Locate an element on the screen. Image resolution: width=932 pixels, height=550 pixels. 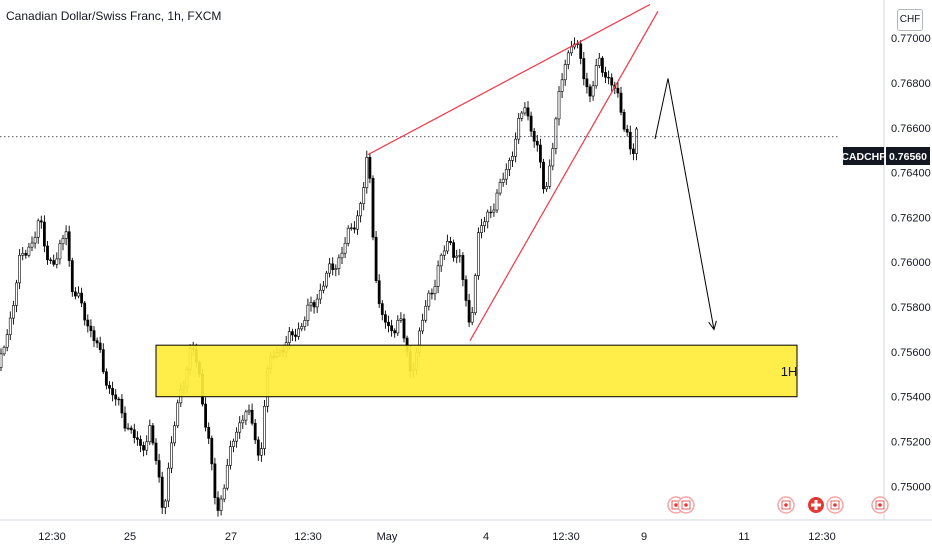
chart-title: Canadian Dollar/Swiss Franc, 1h, FXCM is located at coordinates (114, 16).